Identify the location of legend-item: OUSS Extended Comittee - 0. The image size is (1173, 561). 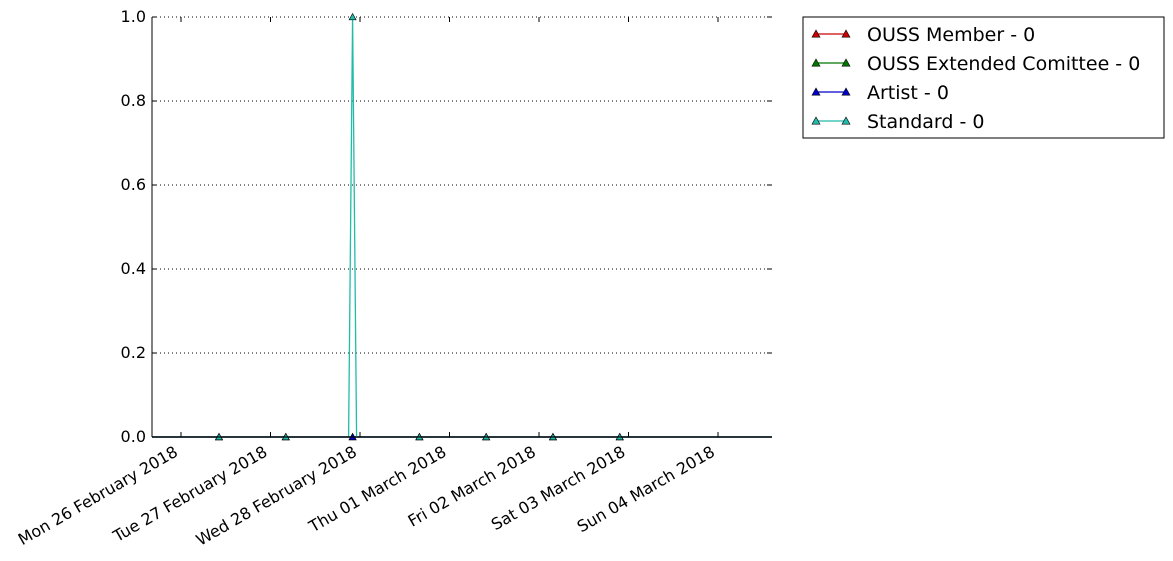
(975, 64).